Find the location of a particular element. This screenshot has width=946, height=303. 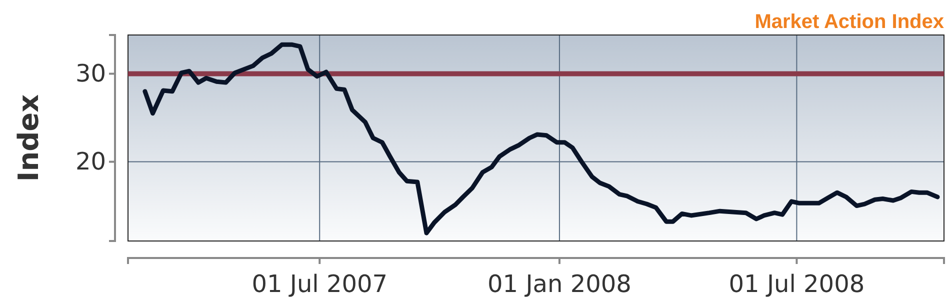

y-tick-label: 30 is located at coordinates (90, 73).